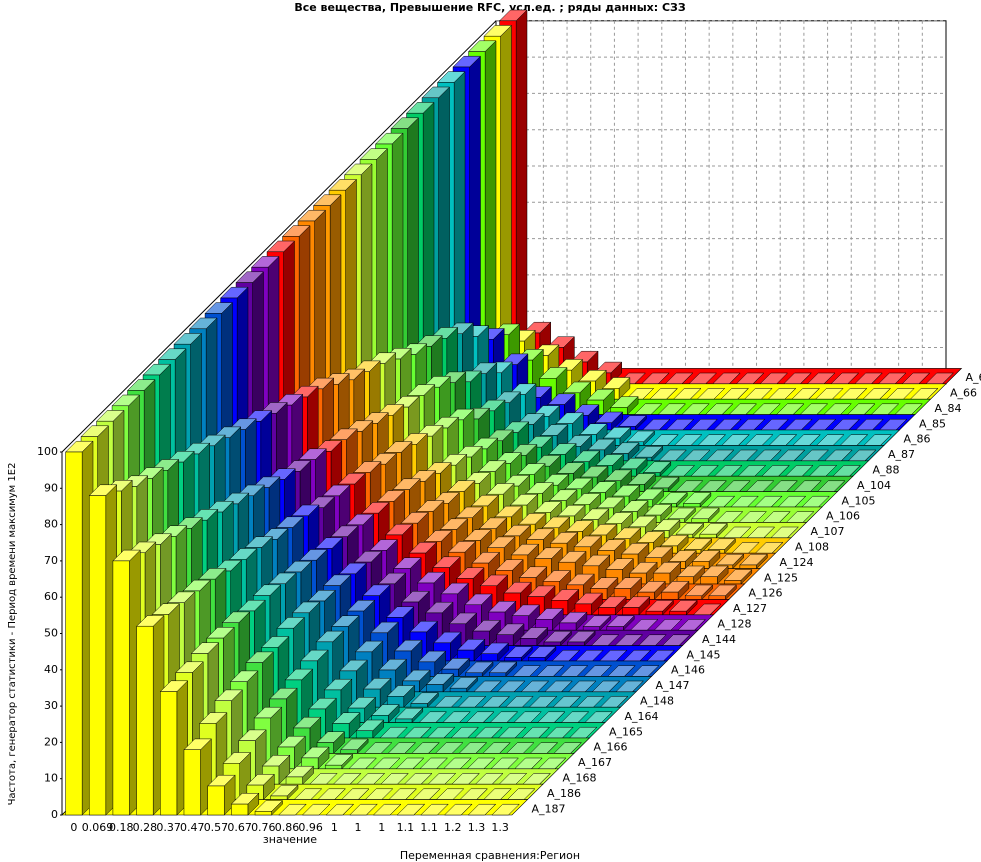  I want to click on y-tick-label: 80, so click(51, 524).